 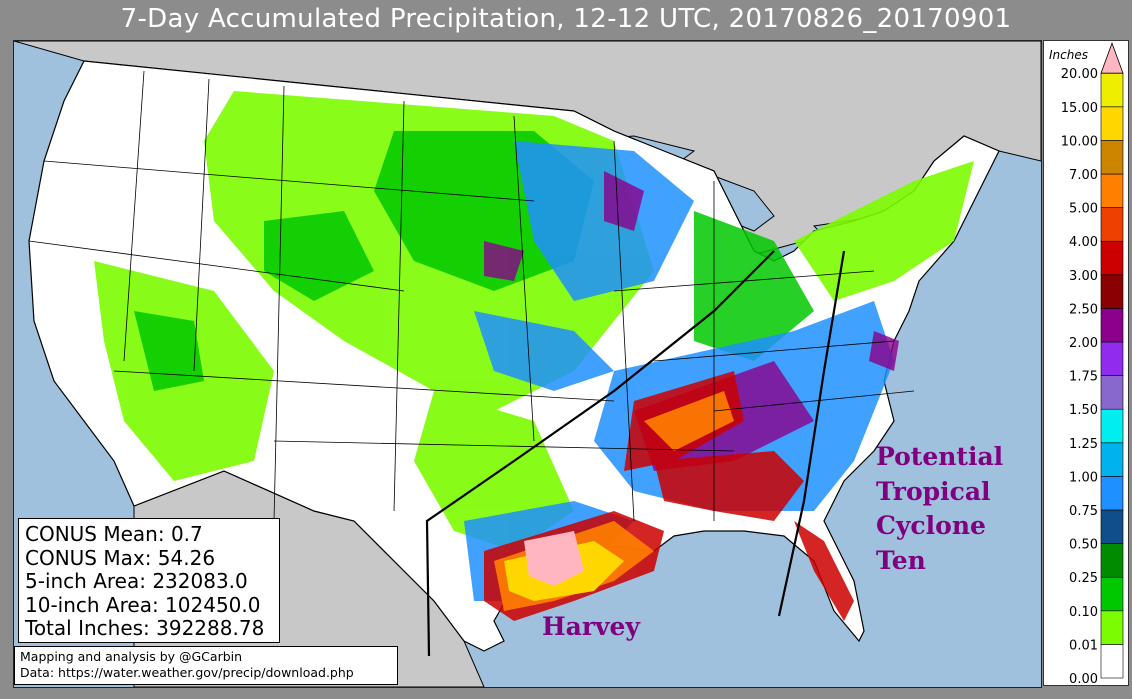 I want to click on legend-tick-label: 0.00, so click(x=1083, y=679).